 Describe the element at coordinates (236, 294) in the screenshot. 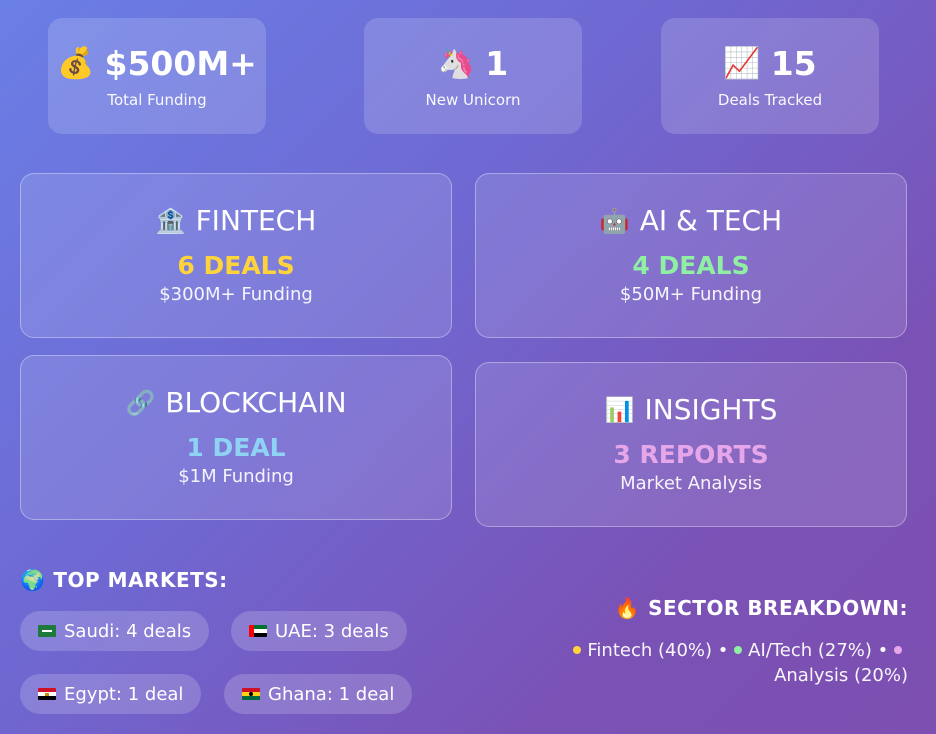

I see `card-subtitle: $300M+ Funding` at that location.